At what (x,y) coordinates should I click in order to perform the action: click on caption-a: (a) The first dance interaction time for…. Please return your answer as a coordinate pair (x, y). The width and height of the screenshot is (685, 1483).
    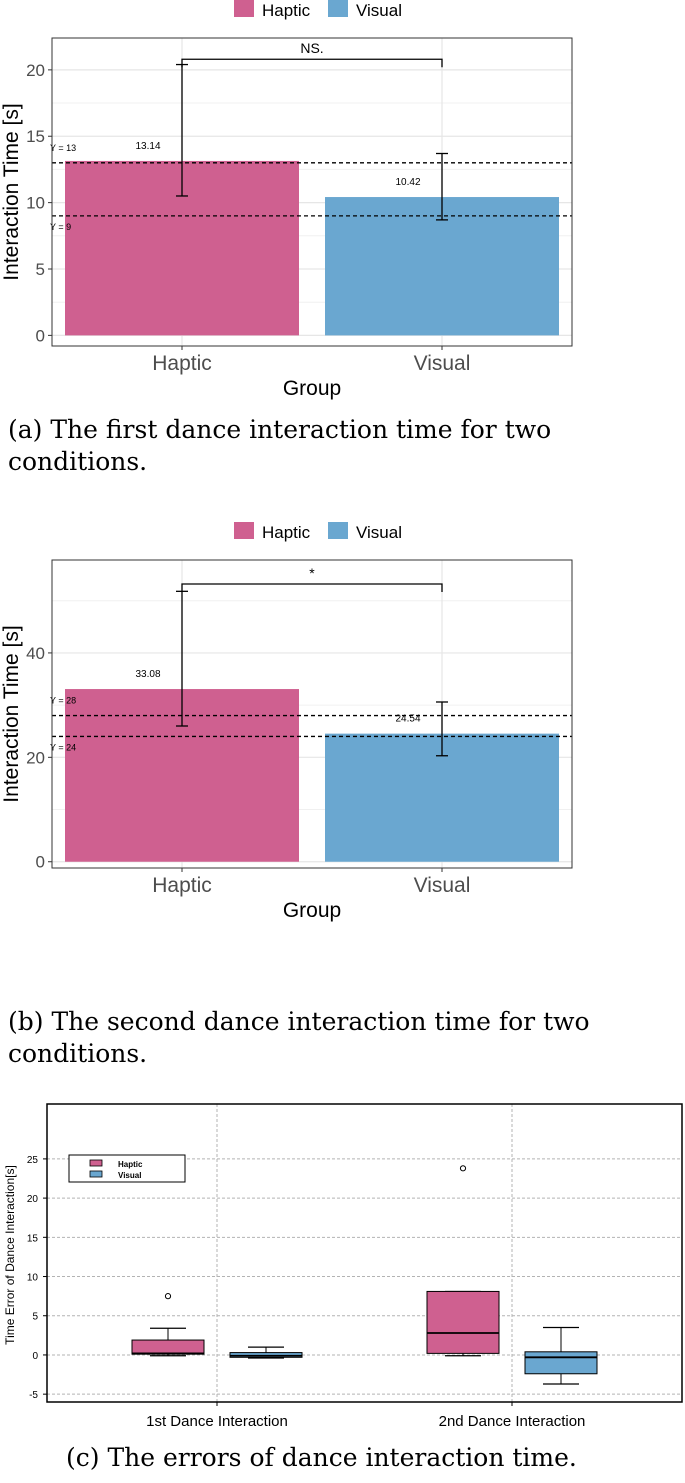
    Looking at the image, I should click on (280, 445).